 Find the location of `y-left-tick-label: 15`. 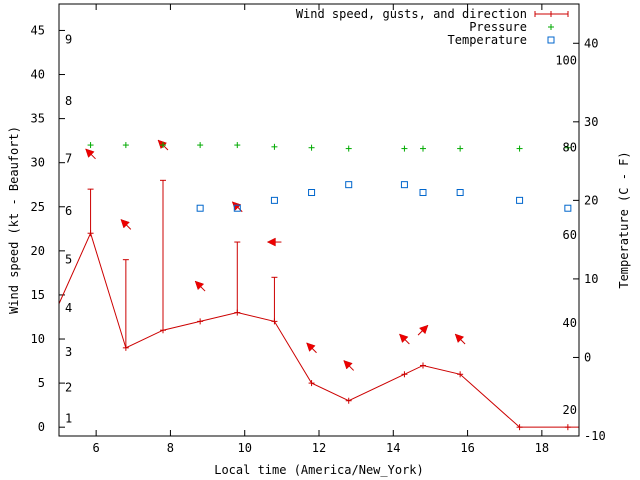

y-left-tick-label: 15 is located at coordinates (38, 295).